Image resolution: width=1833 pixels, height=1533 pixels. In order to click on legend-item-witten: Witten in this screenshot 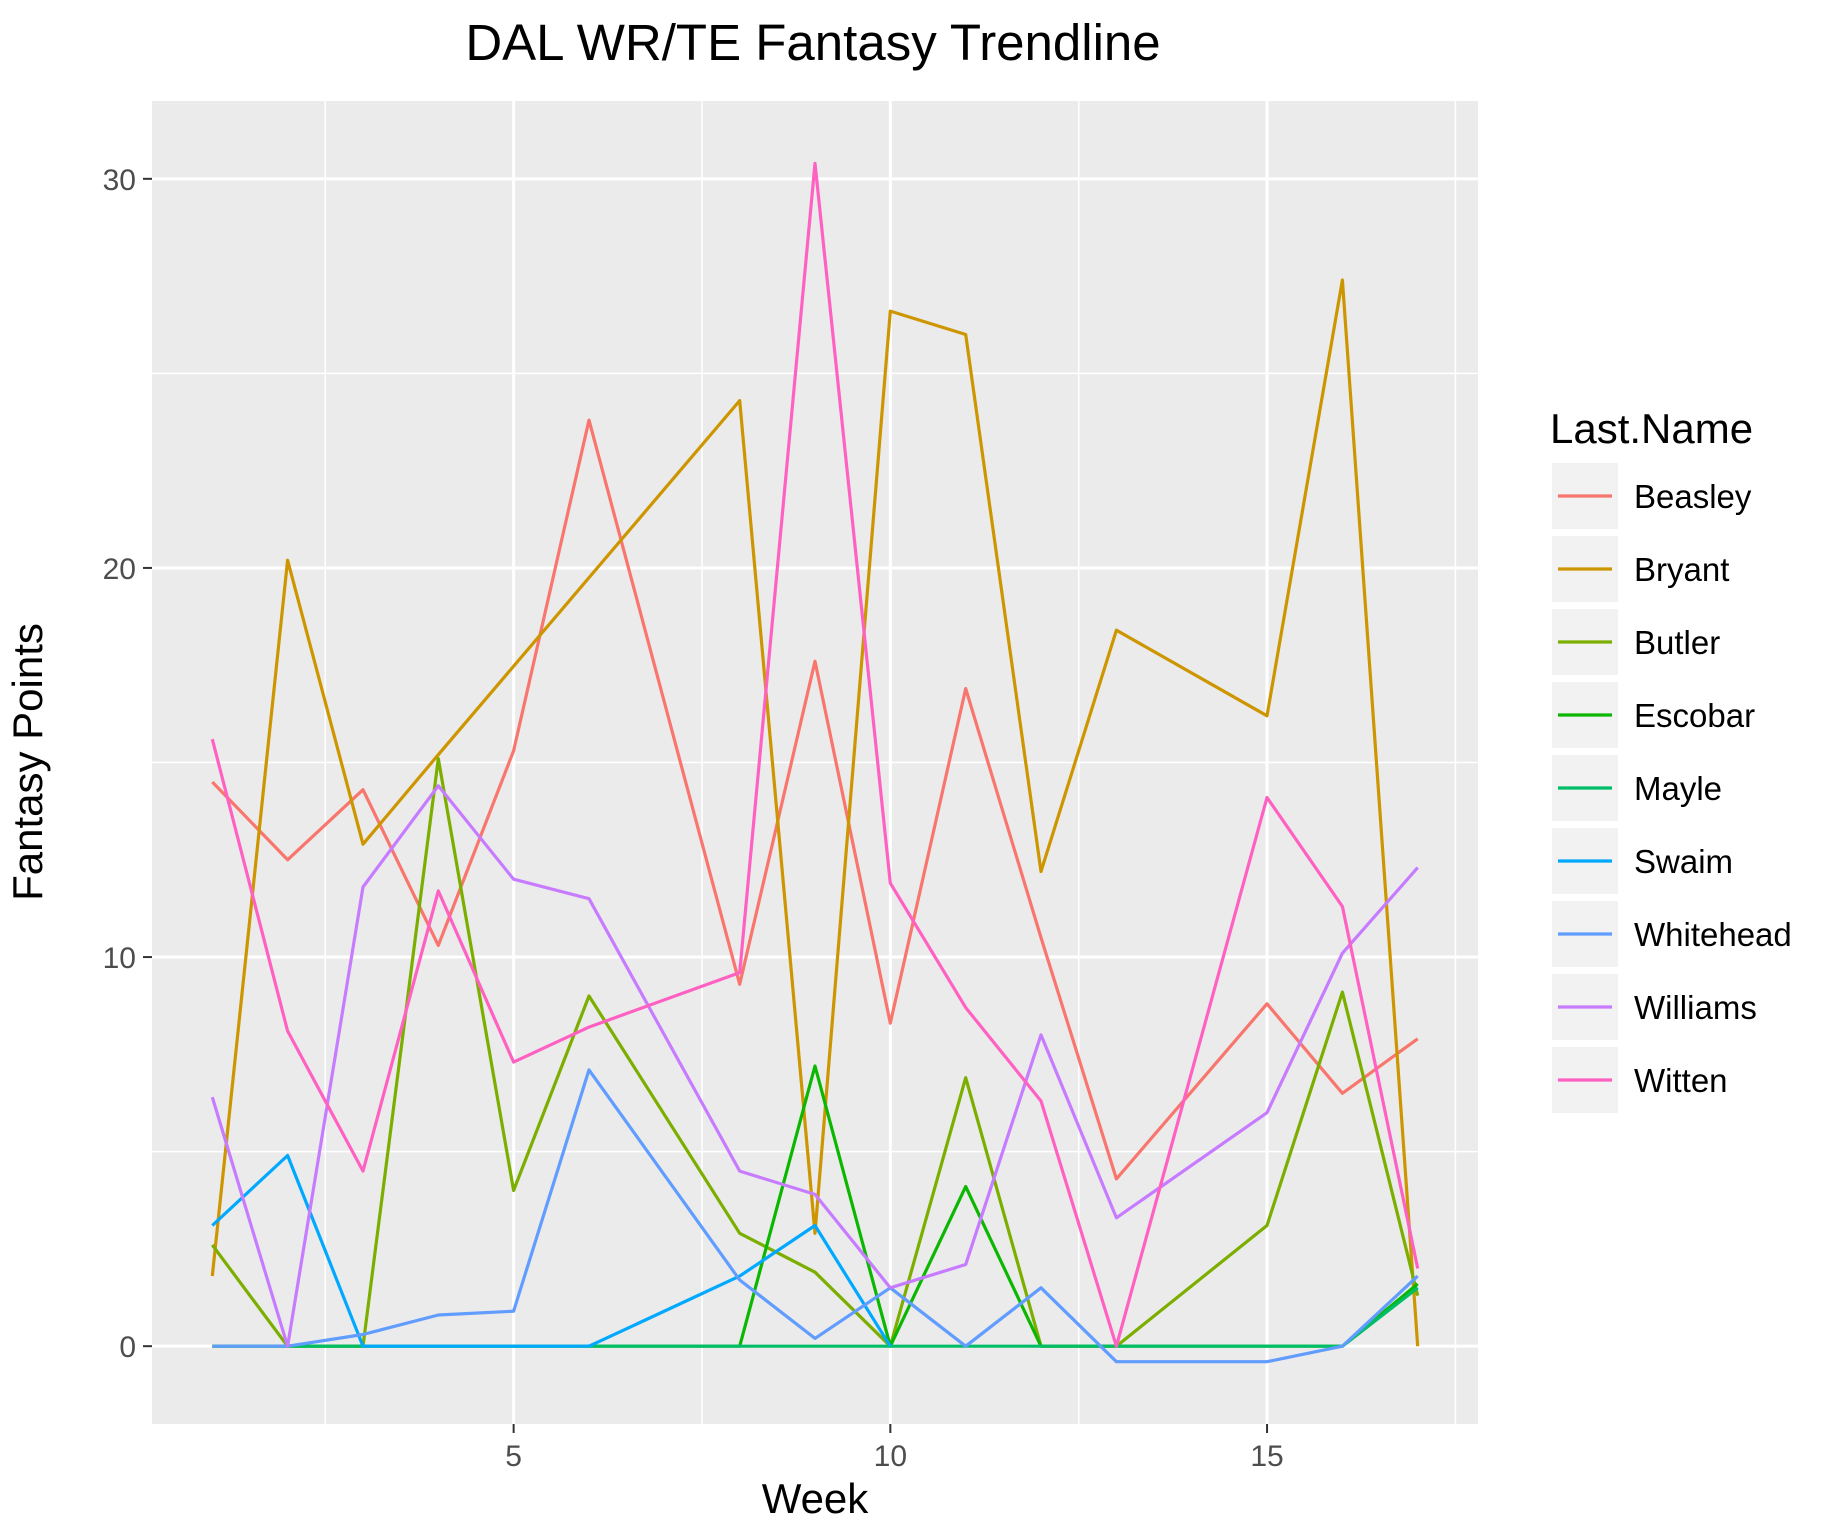, I will do `click(1640, 1080)`.